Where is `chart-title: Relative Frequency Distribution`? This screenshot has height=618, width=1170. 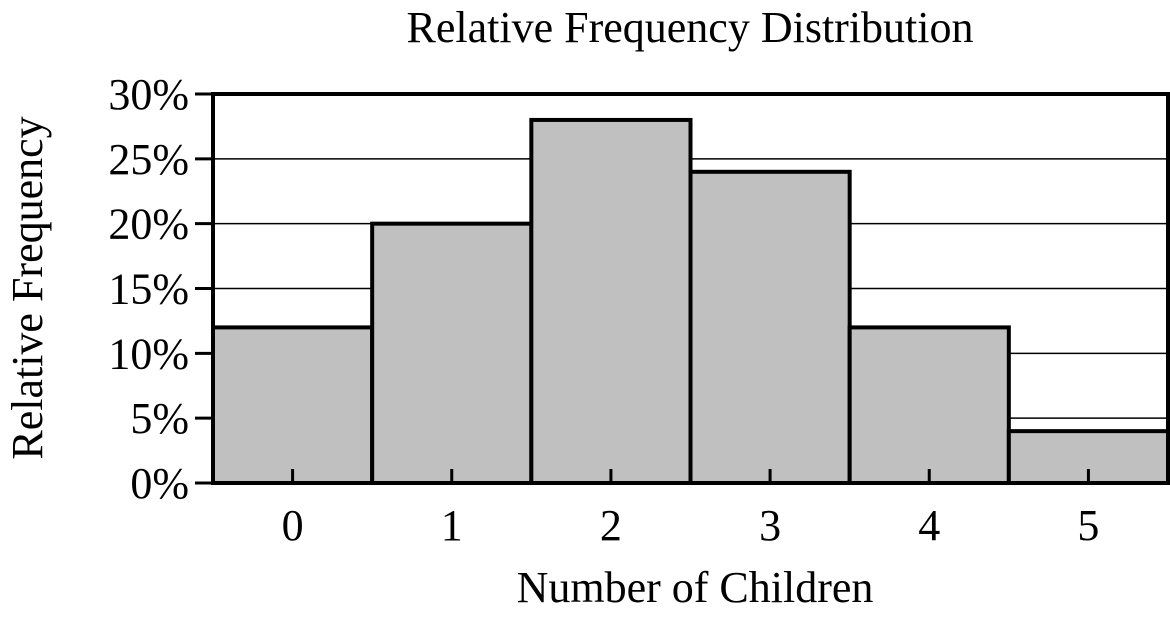
chart-title: Relative Frequency Distribution is located at coordinates (690, 27).